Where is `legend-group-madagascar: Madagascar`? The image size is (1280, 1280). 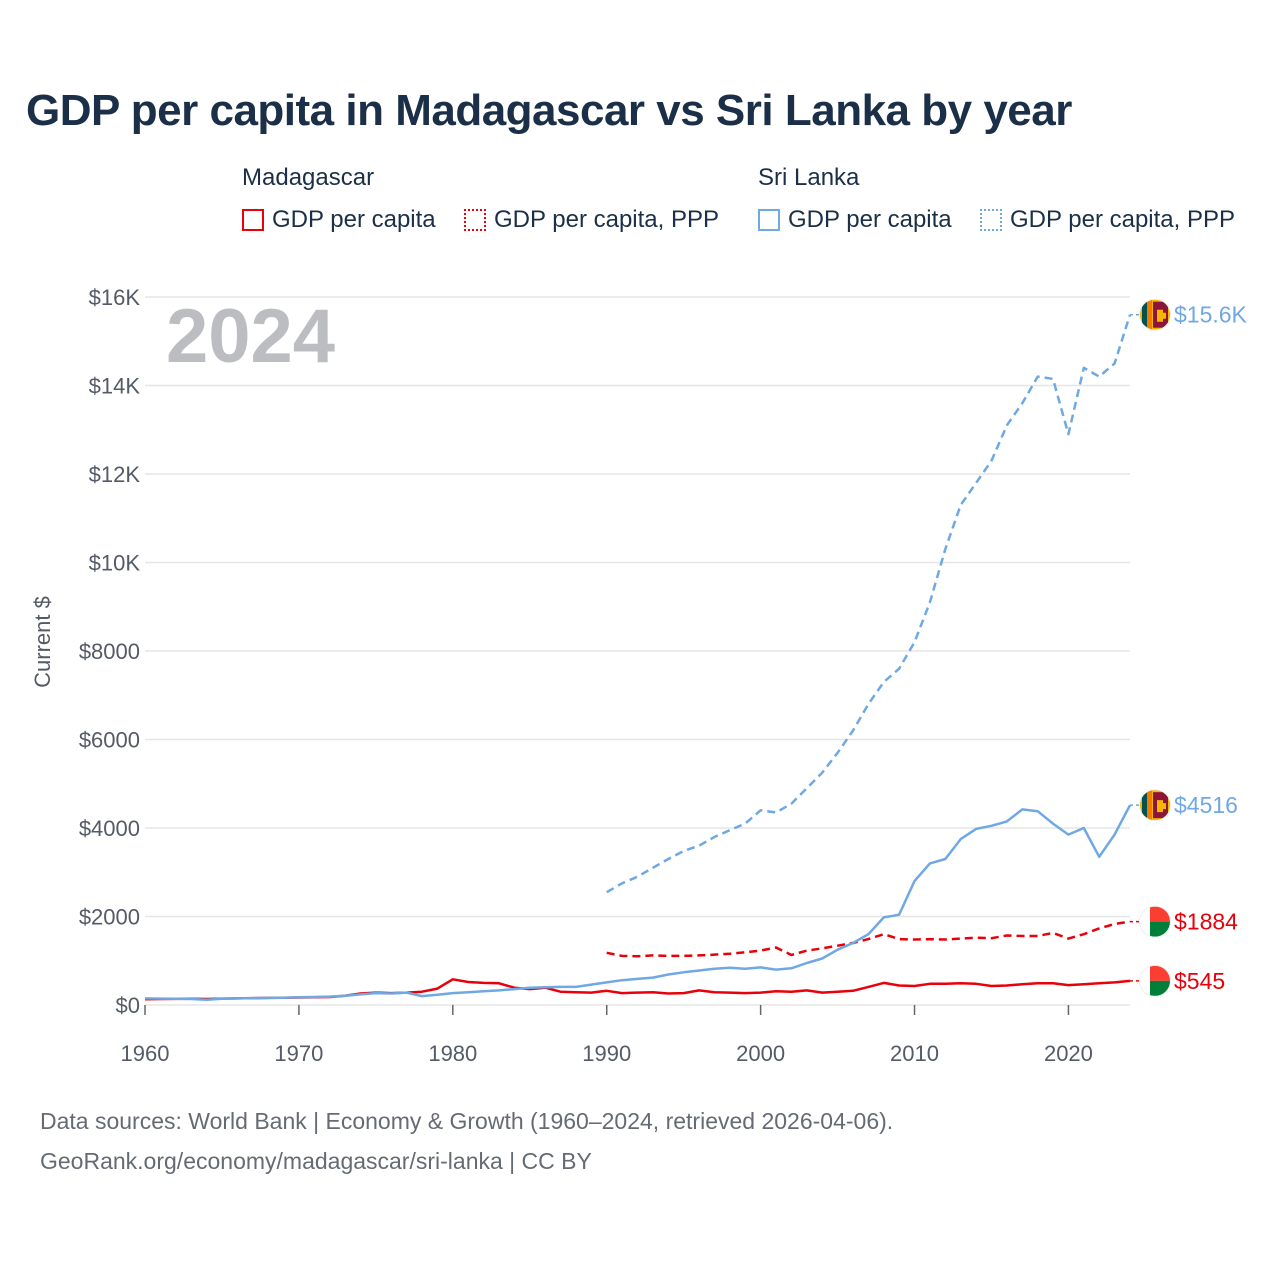 legend-group-madagascar: Madagascar is located at coordinates (308, 177).